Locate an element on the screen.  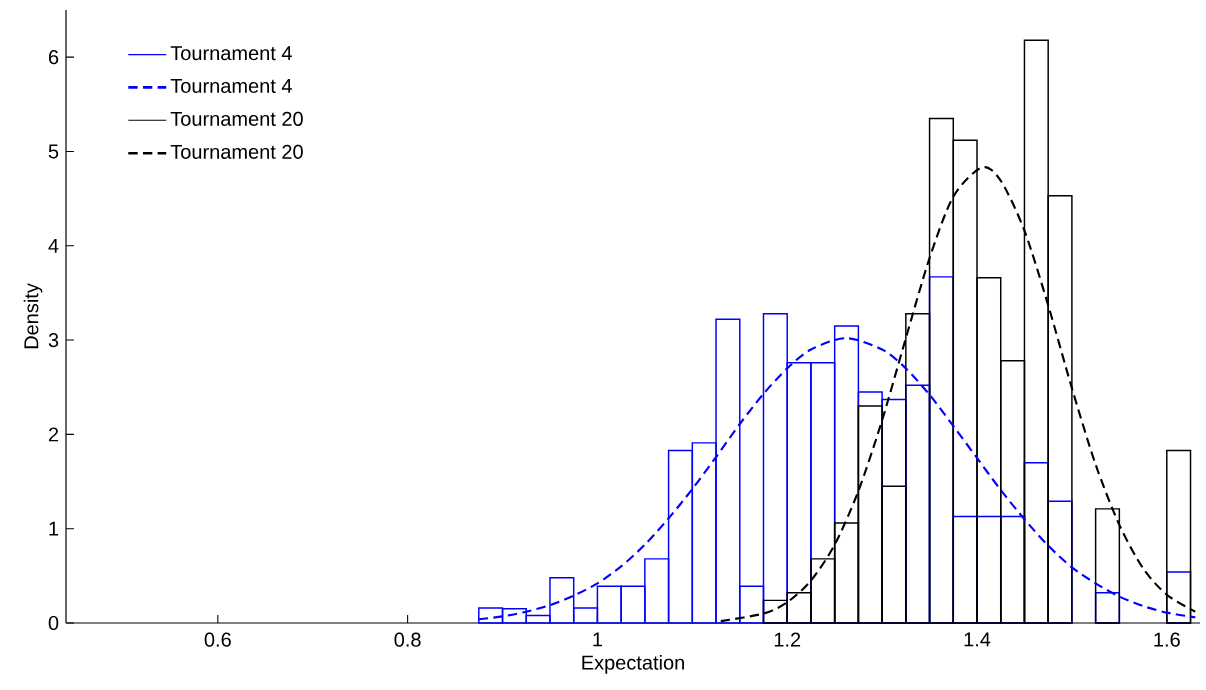
y-tick-label: 3 is located at coordinates (53, 340).